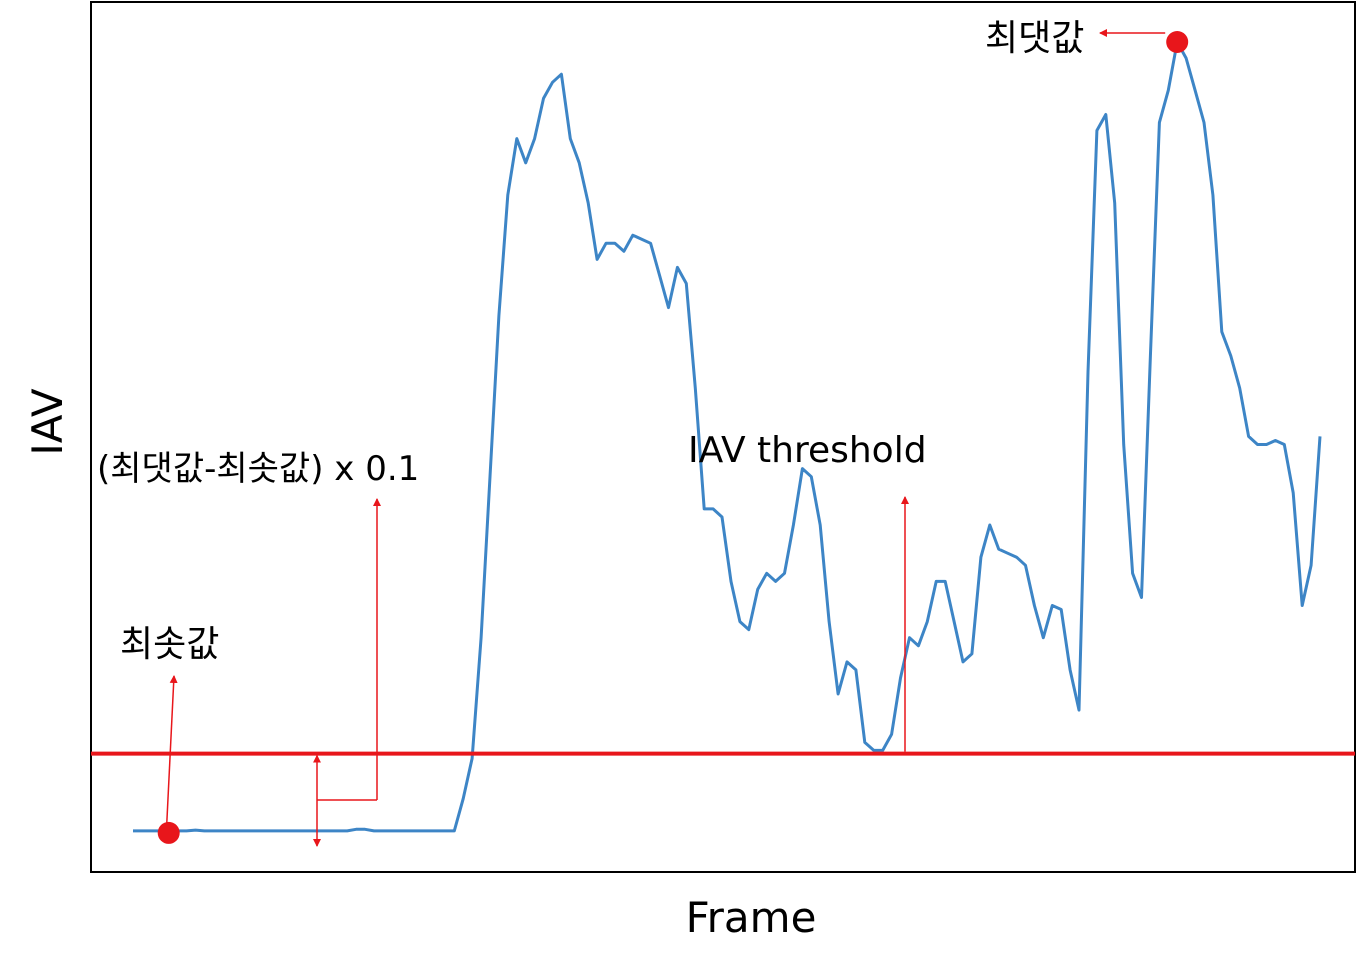 The height and width of the screenshot is (970, 1358). Describe the element at coordinates (168, 832) in the screenshot. I see `min-point-marker` at that location.